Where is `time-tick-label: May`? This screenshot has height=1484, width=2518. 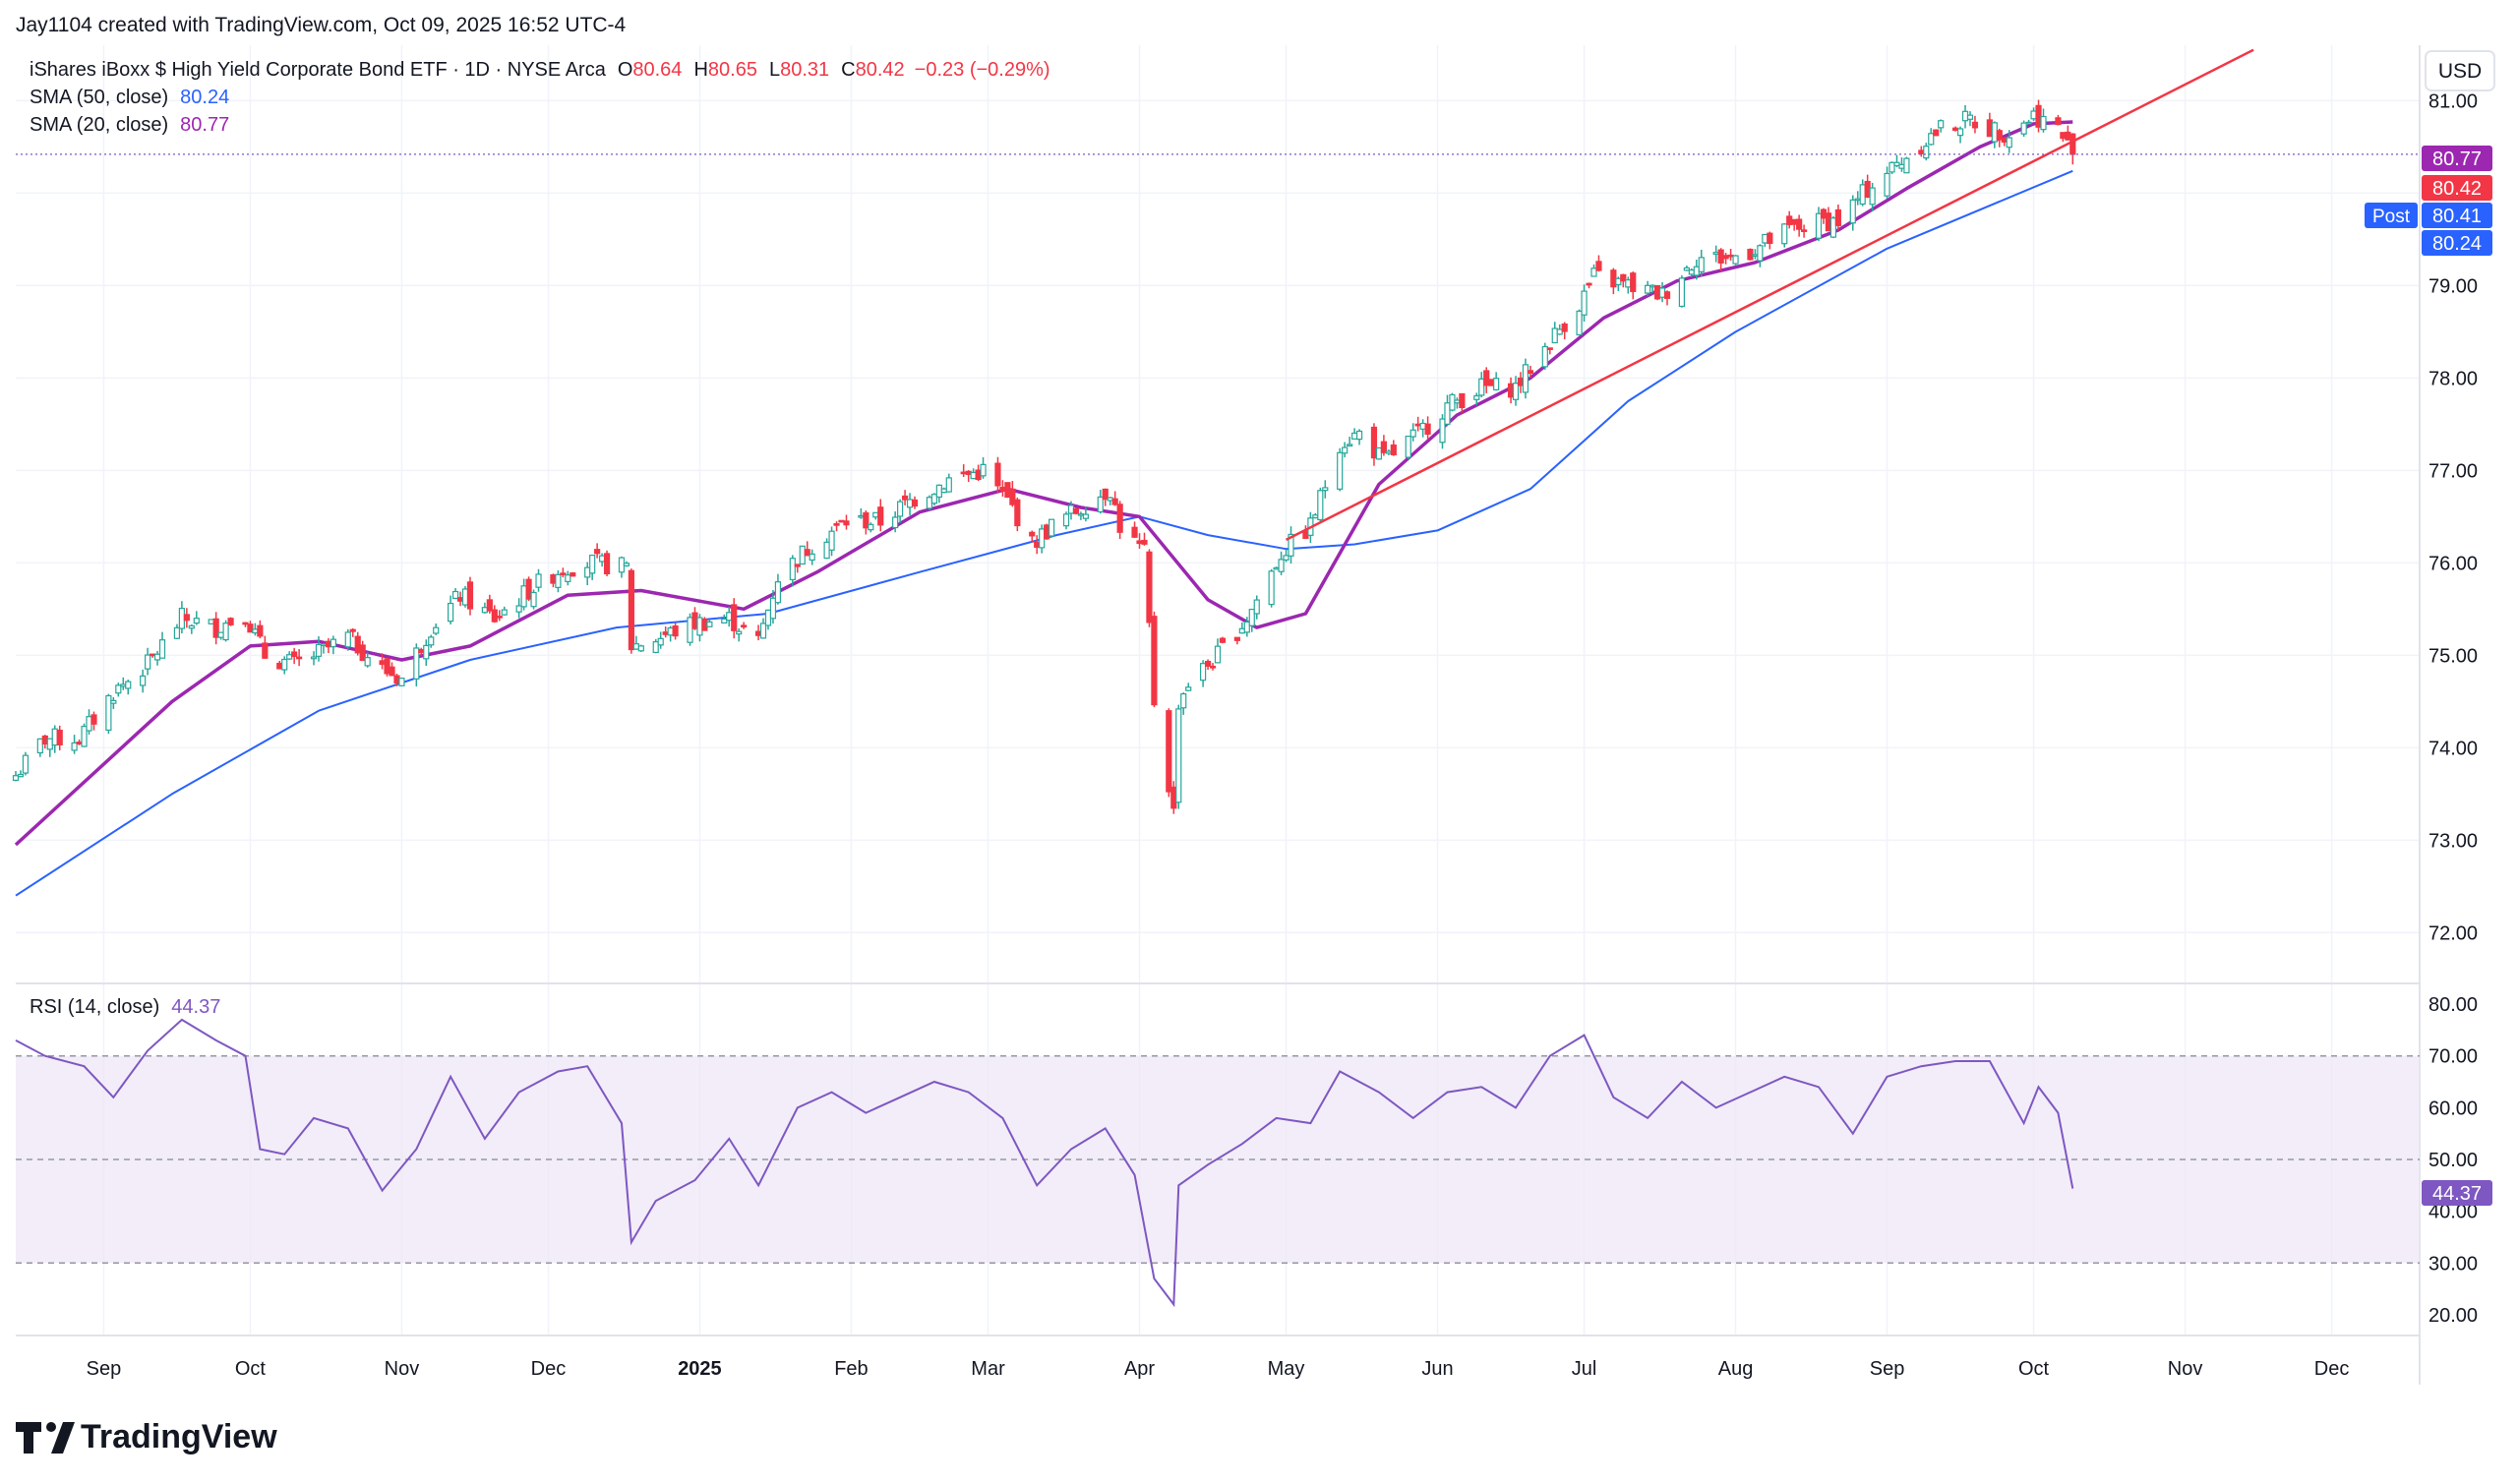 time-tick-label: May is located at coordinates (1286, 1369).